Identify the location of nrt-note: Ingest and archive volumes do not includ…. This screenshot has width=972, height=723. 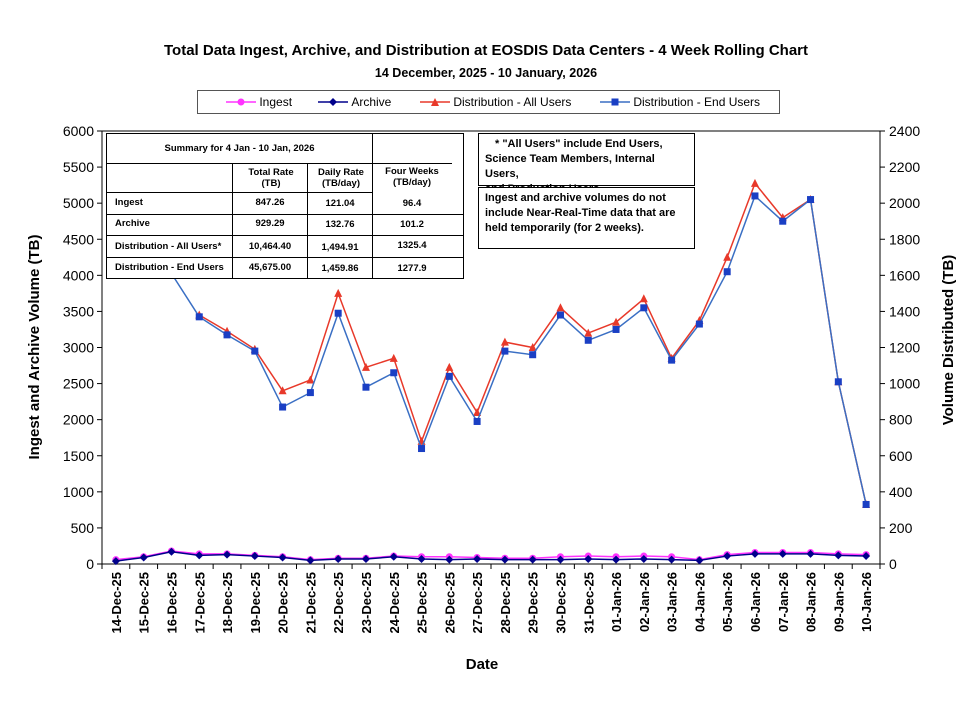
(586, 218).